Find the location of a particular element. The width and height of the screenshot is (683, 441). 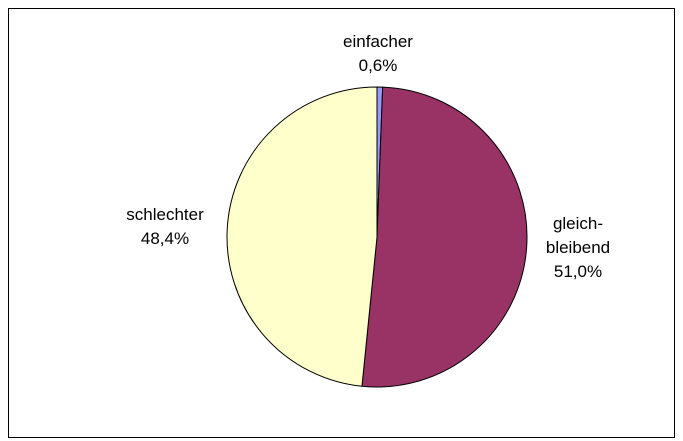

value-label: 0,6% is located at coordinates (378, 65).